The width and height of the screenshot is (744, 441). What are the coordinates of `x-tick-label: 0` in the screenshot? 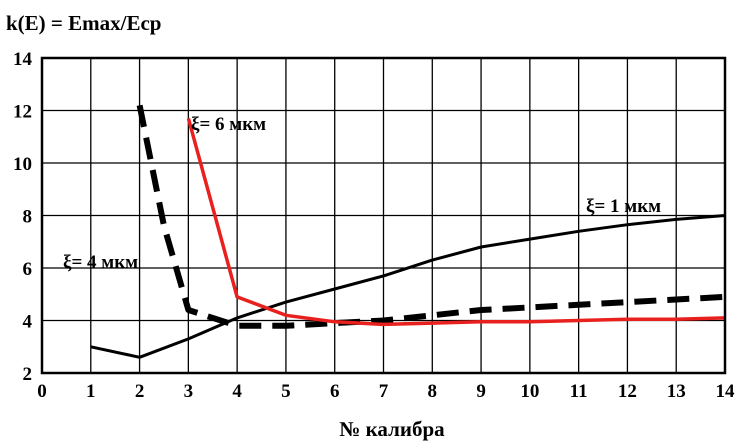 It's located at (42, 391).